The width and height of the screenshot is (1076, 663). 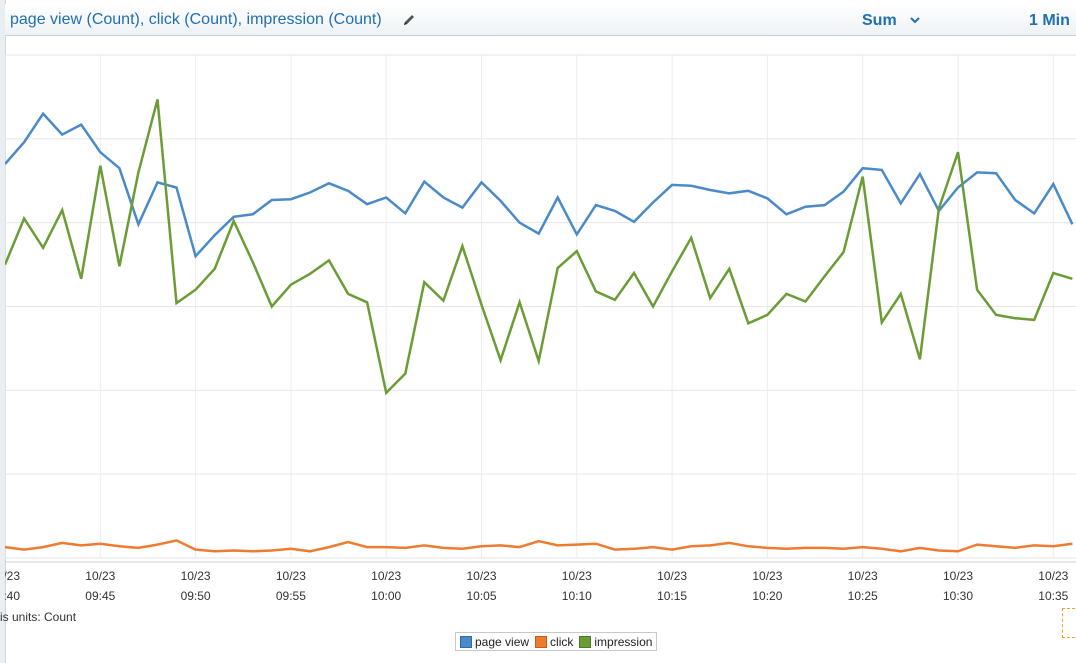 What do you see at coordinates (577, 596) in the screenshot?
I see `x-tick-time: 10:10` at bounding box center [577, 596].